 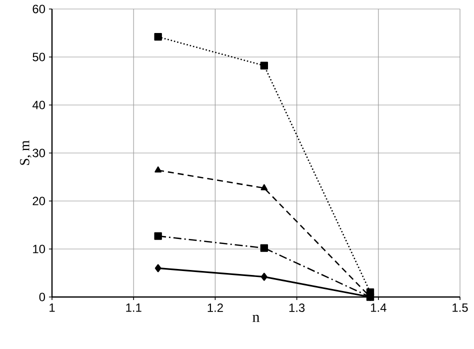 I want to click on x-tick-label: 1, so click(x=52, y=308).